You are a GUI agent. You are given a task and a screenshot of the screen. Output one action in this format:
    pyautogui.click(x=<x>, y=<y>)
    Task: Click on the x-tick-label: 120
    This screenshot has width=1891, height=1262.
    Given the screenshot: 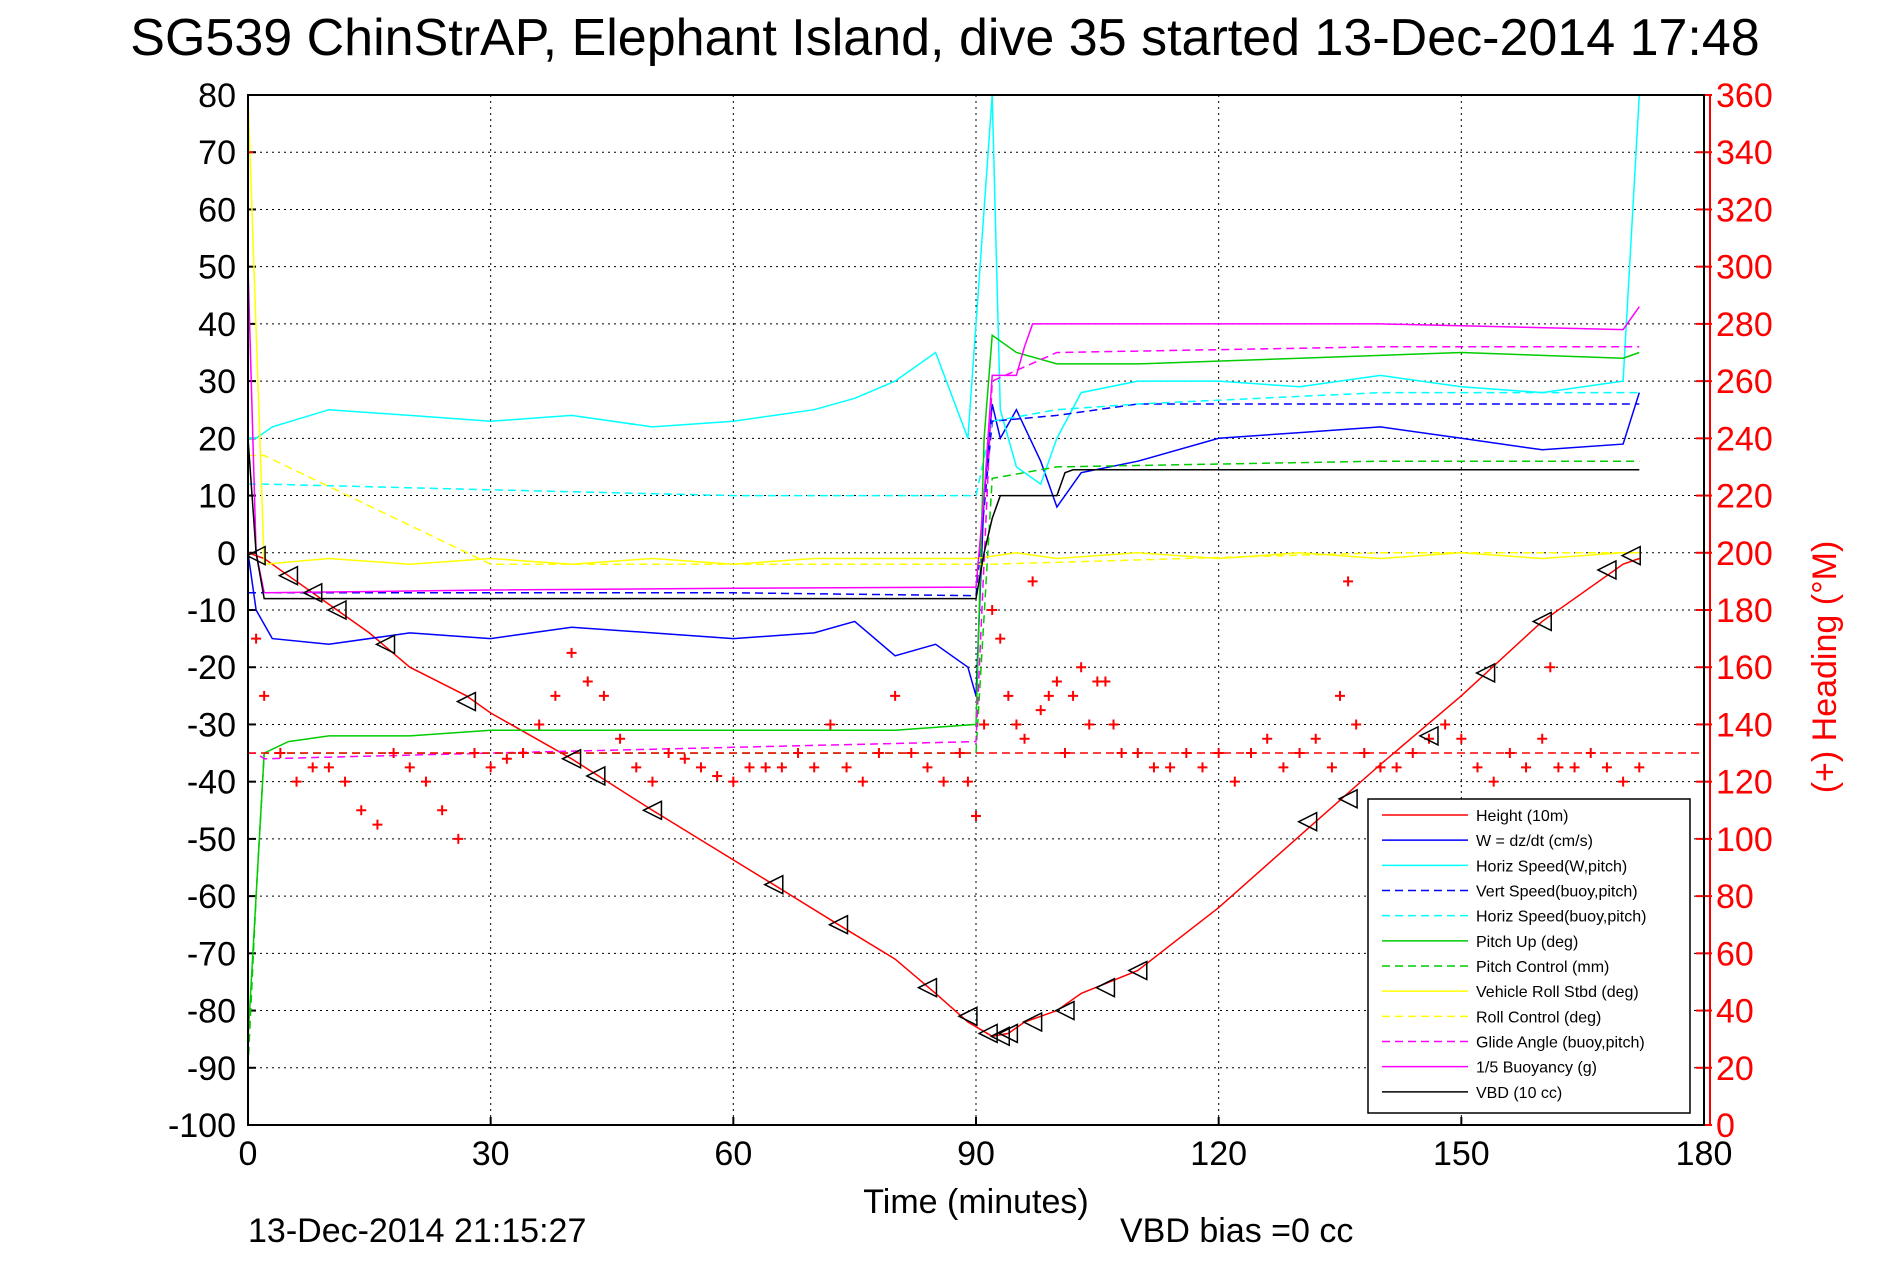 What is the action you would take?
    pyautogui.click(x=1218, y=1154)
    